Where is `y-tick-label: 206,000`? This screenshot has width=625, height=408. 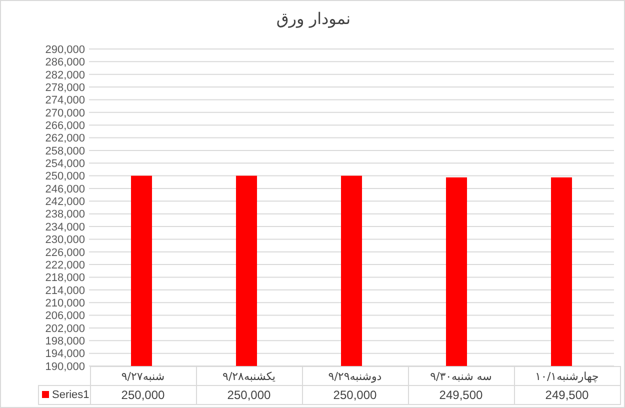
y-tick-label: 206,000 is located at coordinates (65, 316).